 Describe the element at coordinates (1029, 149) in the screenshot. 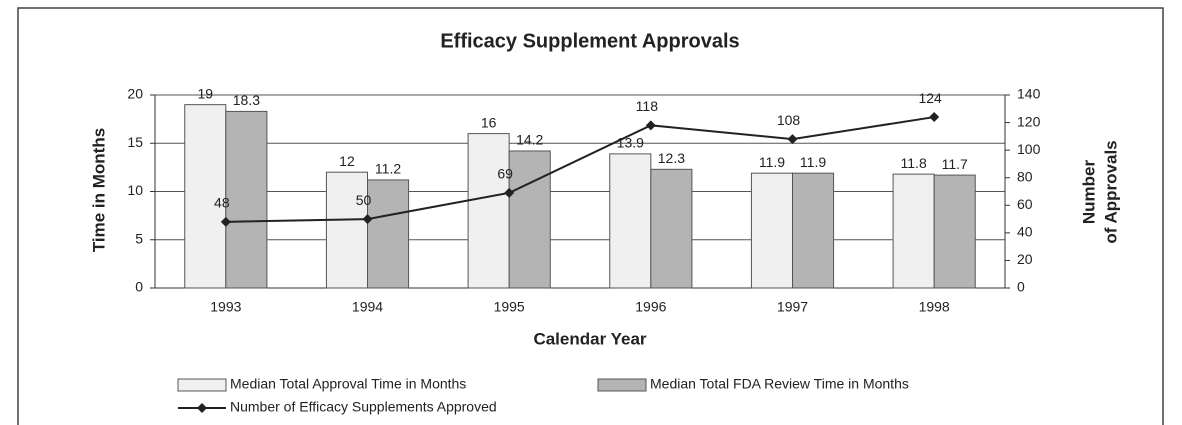

I see `y2-tick-label: 100` at that location.